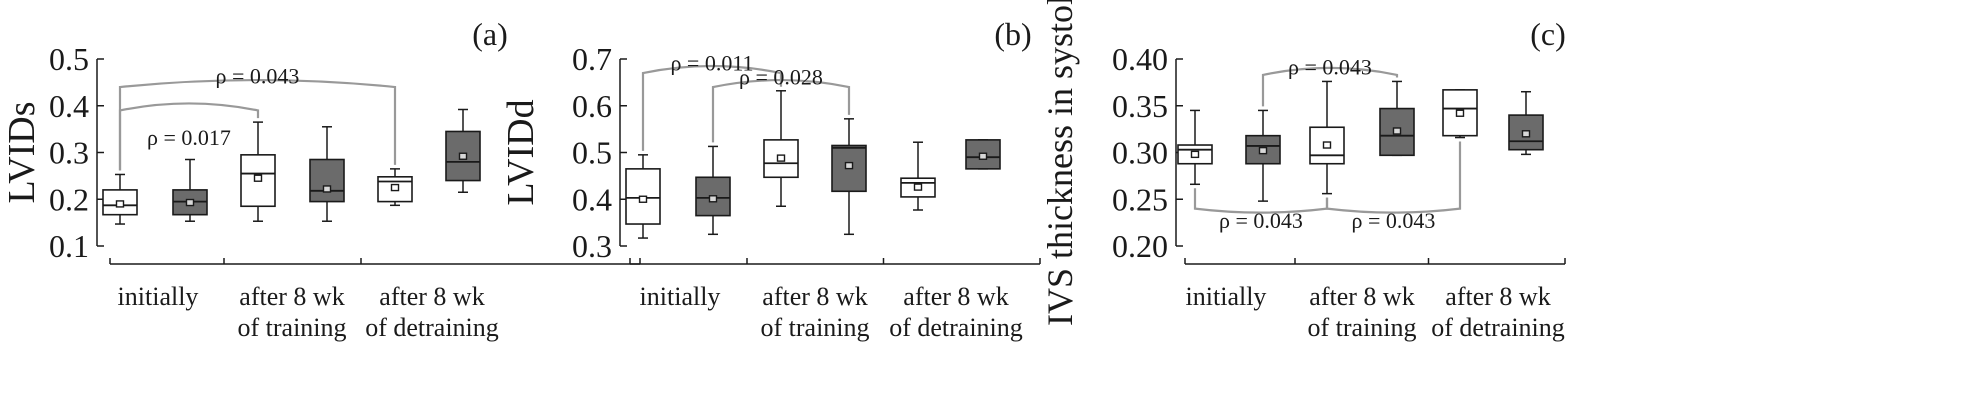  Describe the element at coordinates (69, 246) in the screenshot. I see `y-tick-label: 0.1` at that location.